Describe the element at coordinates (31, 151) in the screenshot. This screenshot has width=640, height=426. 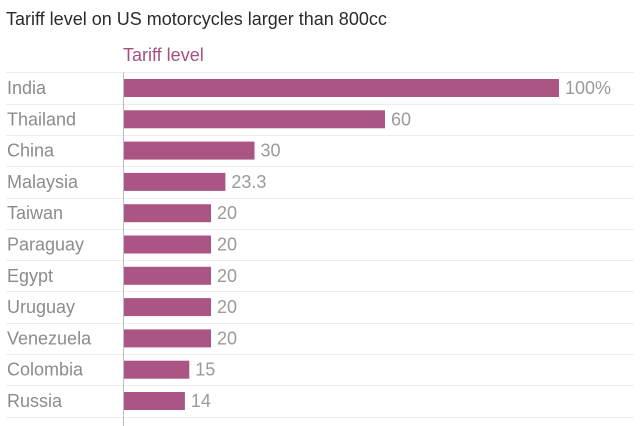
I see `category-label: China` at that location.